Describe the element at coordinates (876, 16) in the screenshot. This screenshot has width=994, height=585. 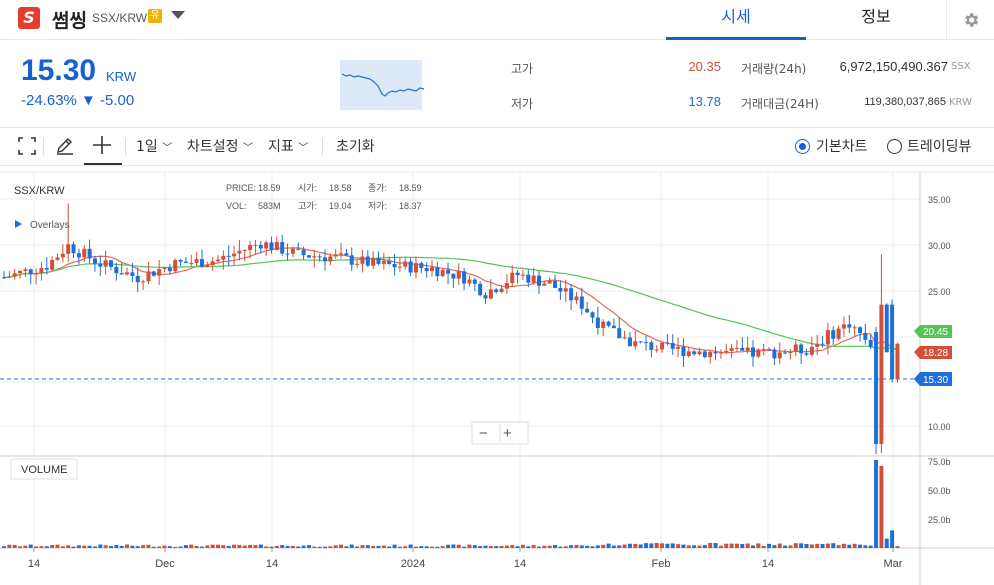
I see `tab-info: 정보` at that location.